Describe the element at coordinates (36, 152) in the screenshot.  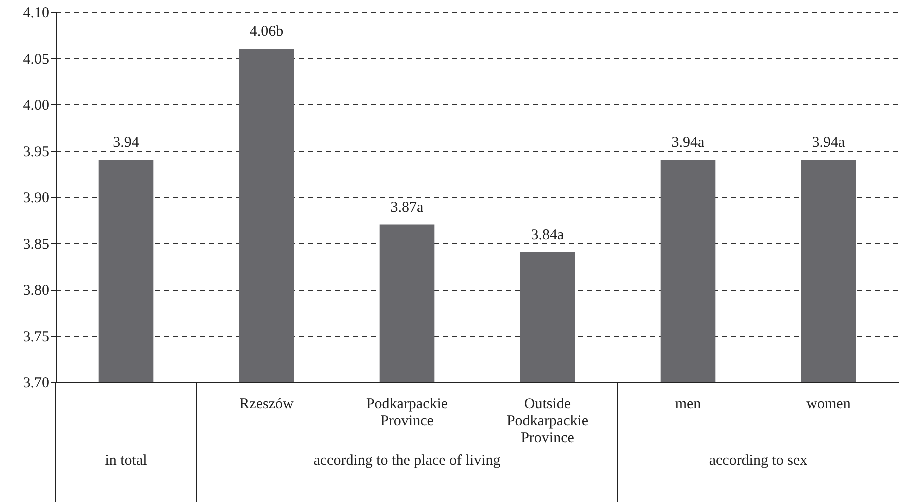
I see `y-tick-label: 3.95` at that location.